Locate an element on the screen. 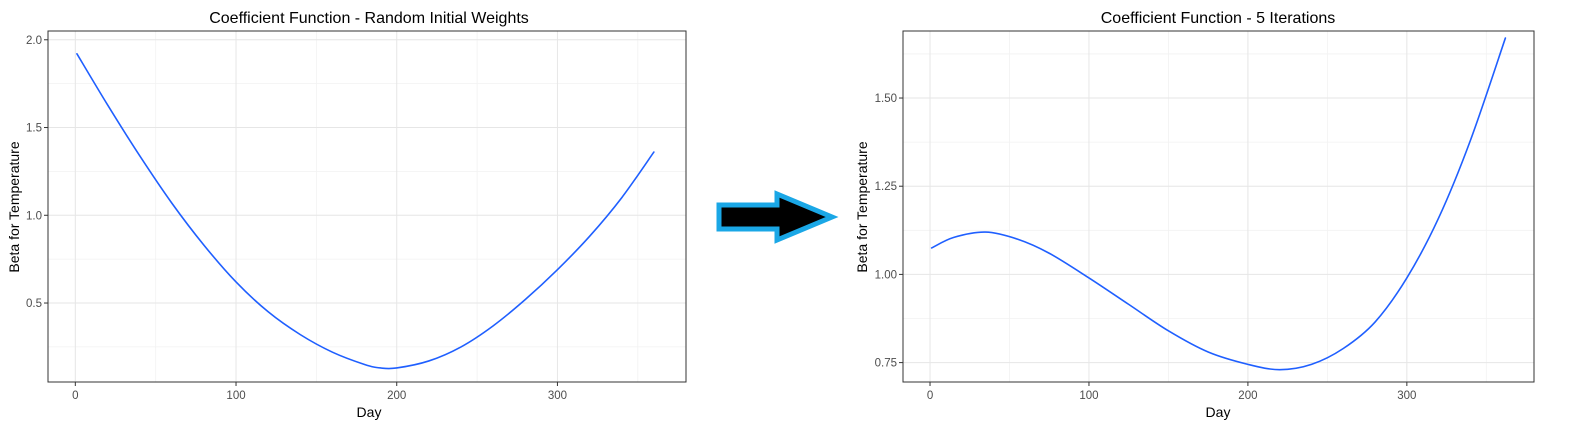  y-tick-label: 0.75 is located at coordinates (886, 364).